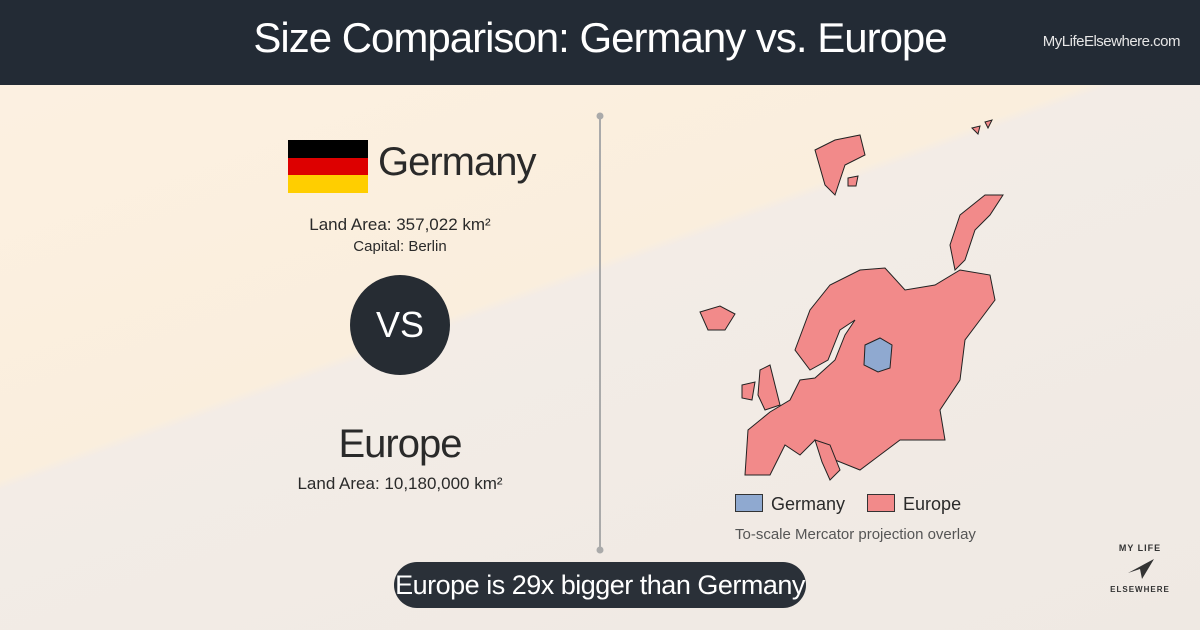 Image resolution: width=1200 pixels, height=630 pixels. I want to click on site-name: MyLifeElsewhere.com, so click(1111, 41).